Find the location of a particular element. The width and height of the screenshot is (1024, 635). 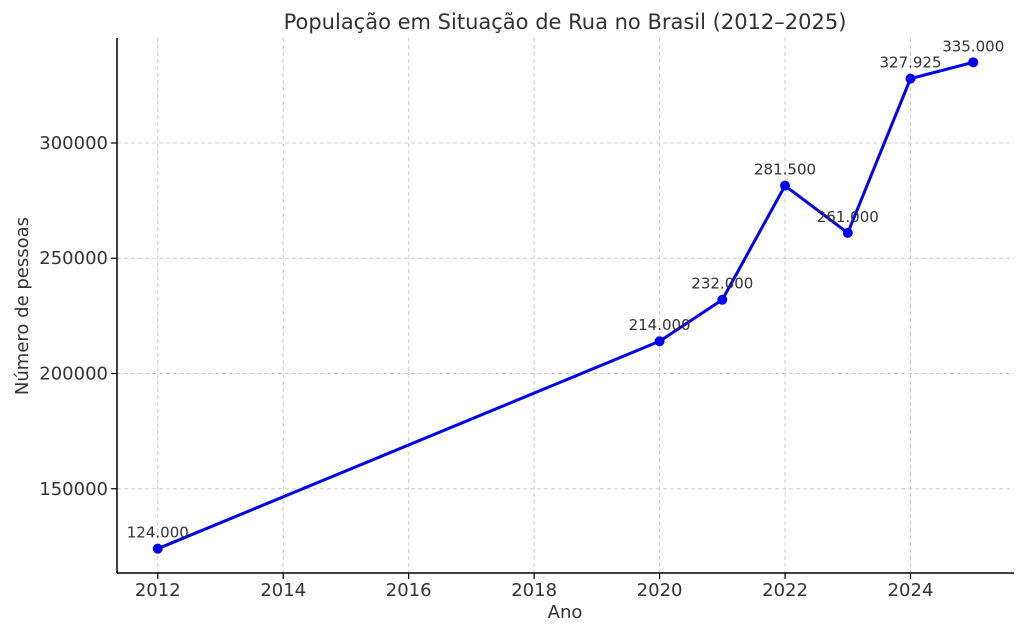

data-point-label: 281.500 is located at coordinates (785, 170).